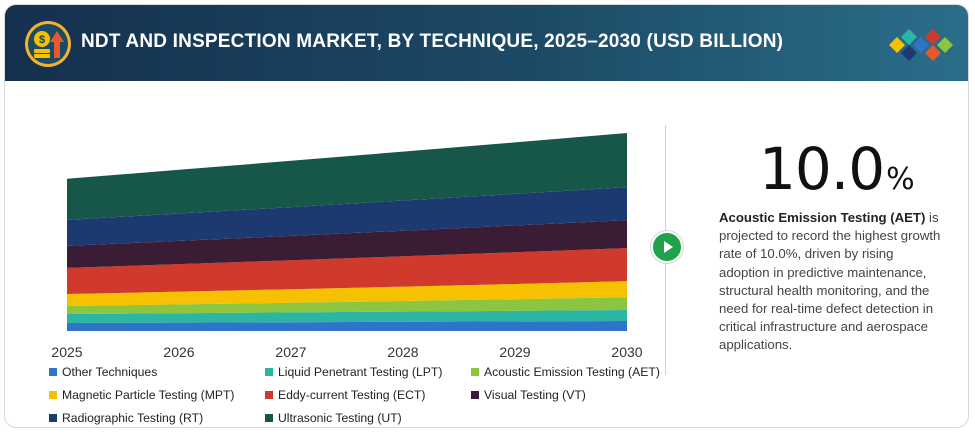 The height and width of the screenshot is (434, 975). Describe the element at coordinates (900, 179) in the screenshot. I see `growth-rate-unit: %` at that location.